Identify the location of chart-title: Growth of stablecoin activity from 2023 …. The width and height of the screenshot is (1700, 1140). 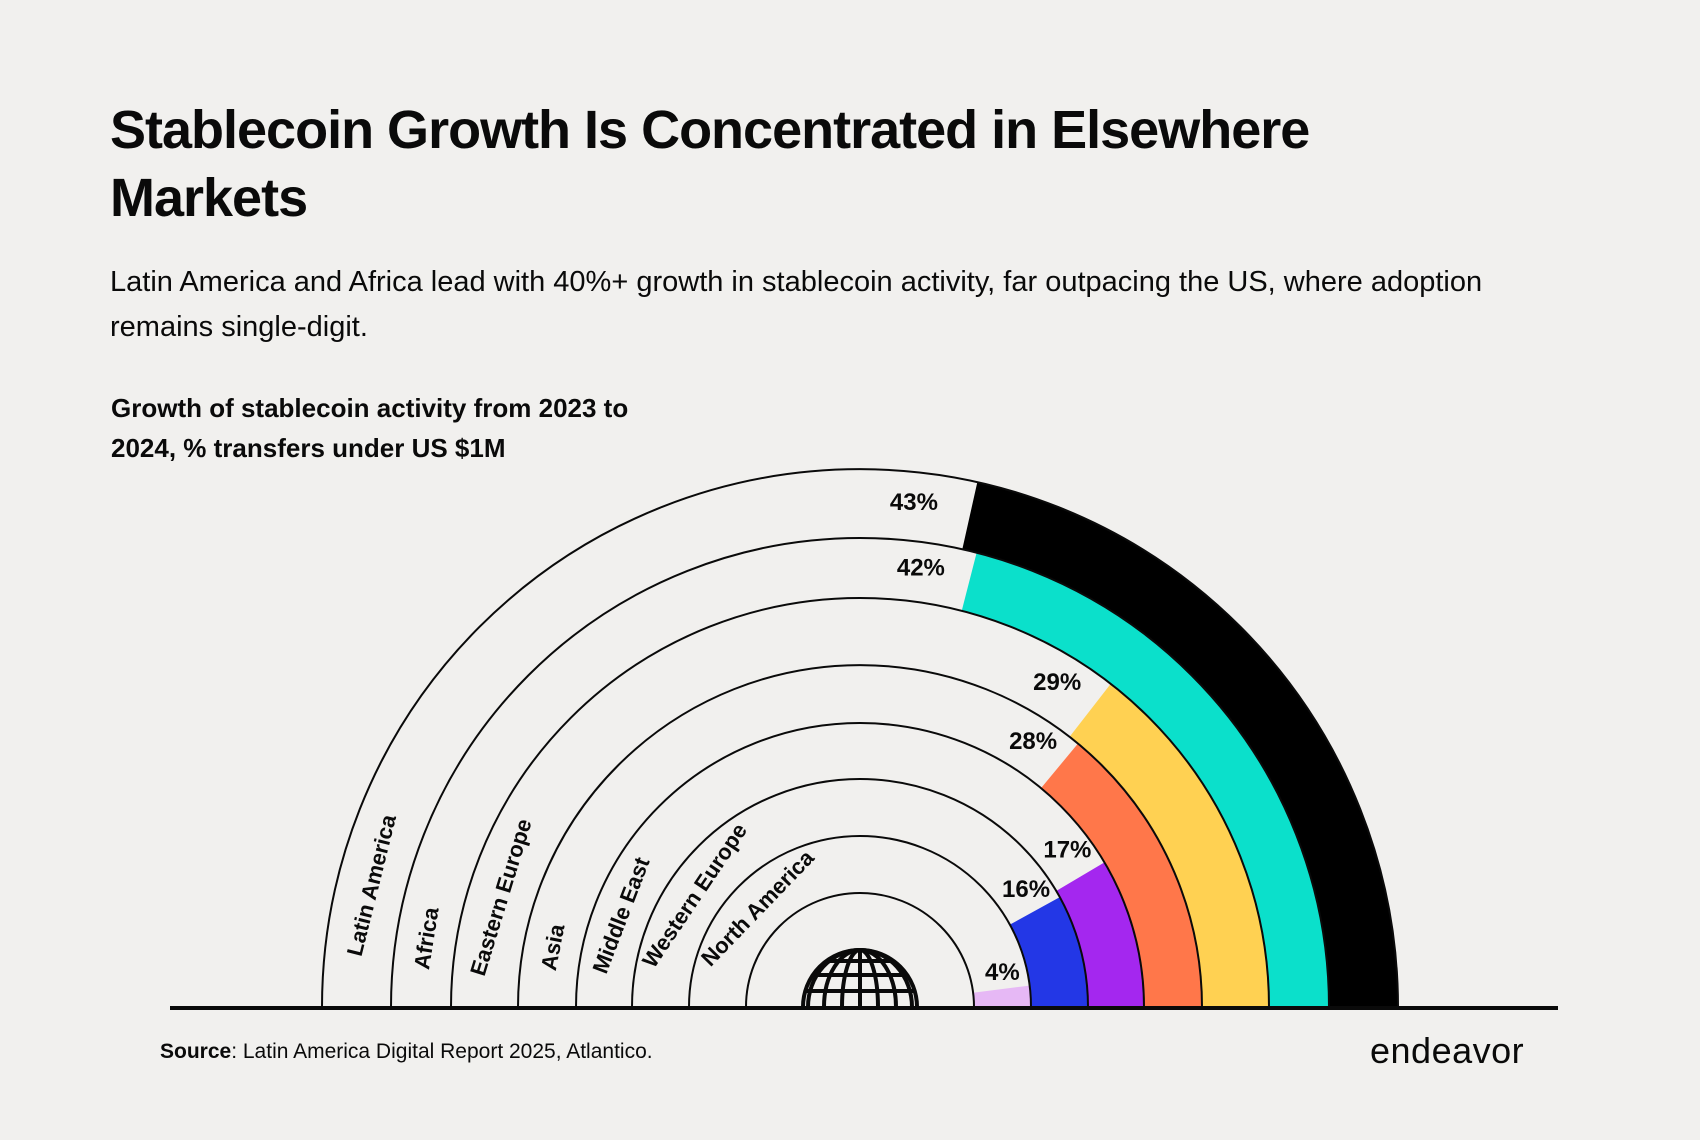
(370, 428).